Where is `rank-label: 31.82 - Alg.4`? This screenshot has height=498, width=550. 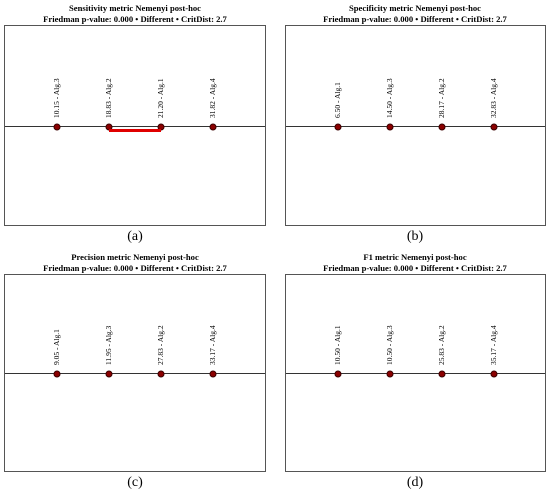
rank-label: 31.82 - Alg.4 is located at coordinates (212, 98).